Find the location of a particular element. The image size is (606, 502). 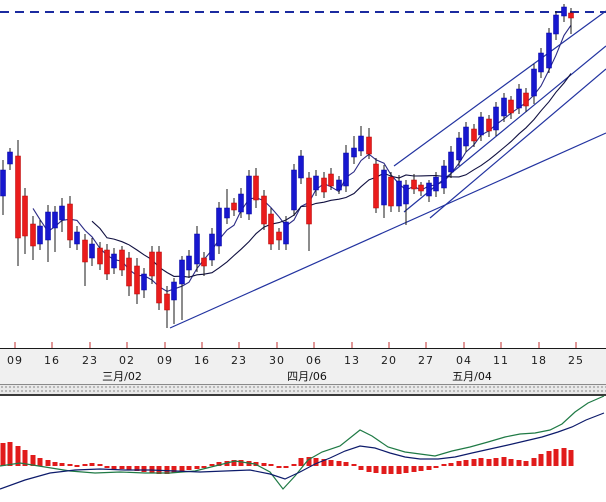

x-tick-label: 20 is located at coordinates (389, 360).